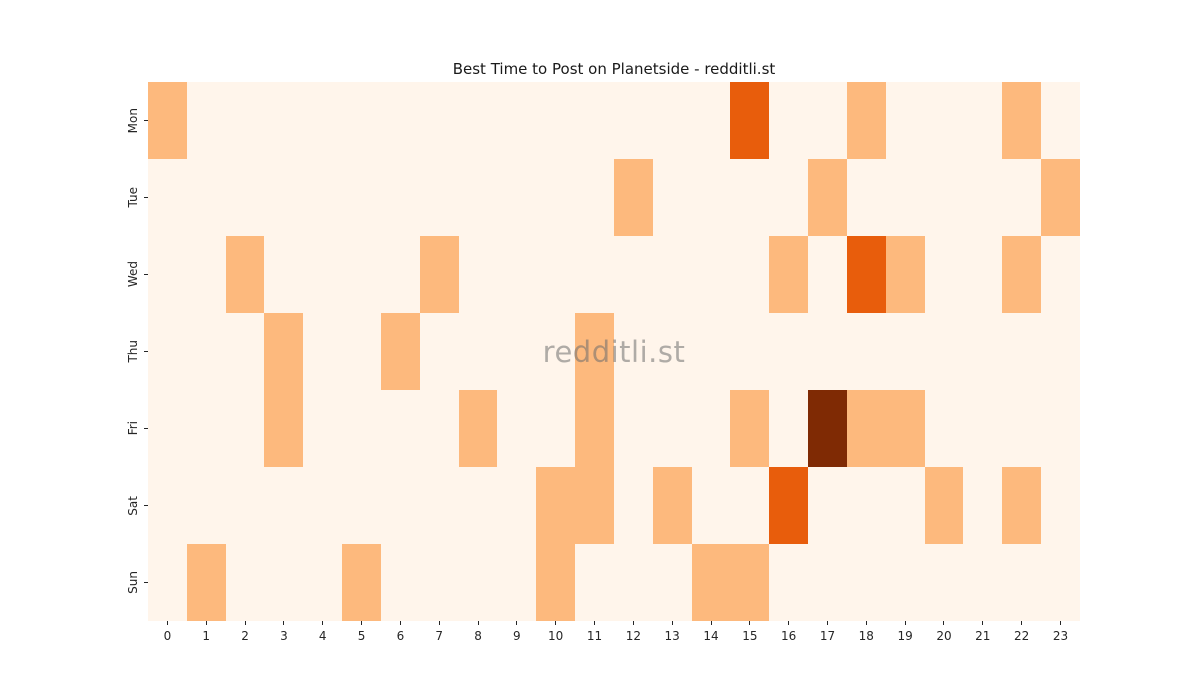 Image resolution: width=1200 pixels, height=700 pixels. What do you see at coordinates (284, 636) in the screenshot?
I see `x-tick-label: 3` at bounding box center [284, 636].